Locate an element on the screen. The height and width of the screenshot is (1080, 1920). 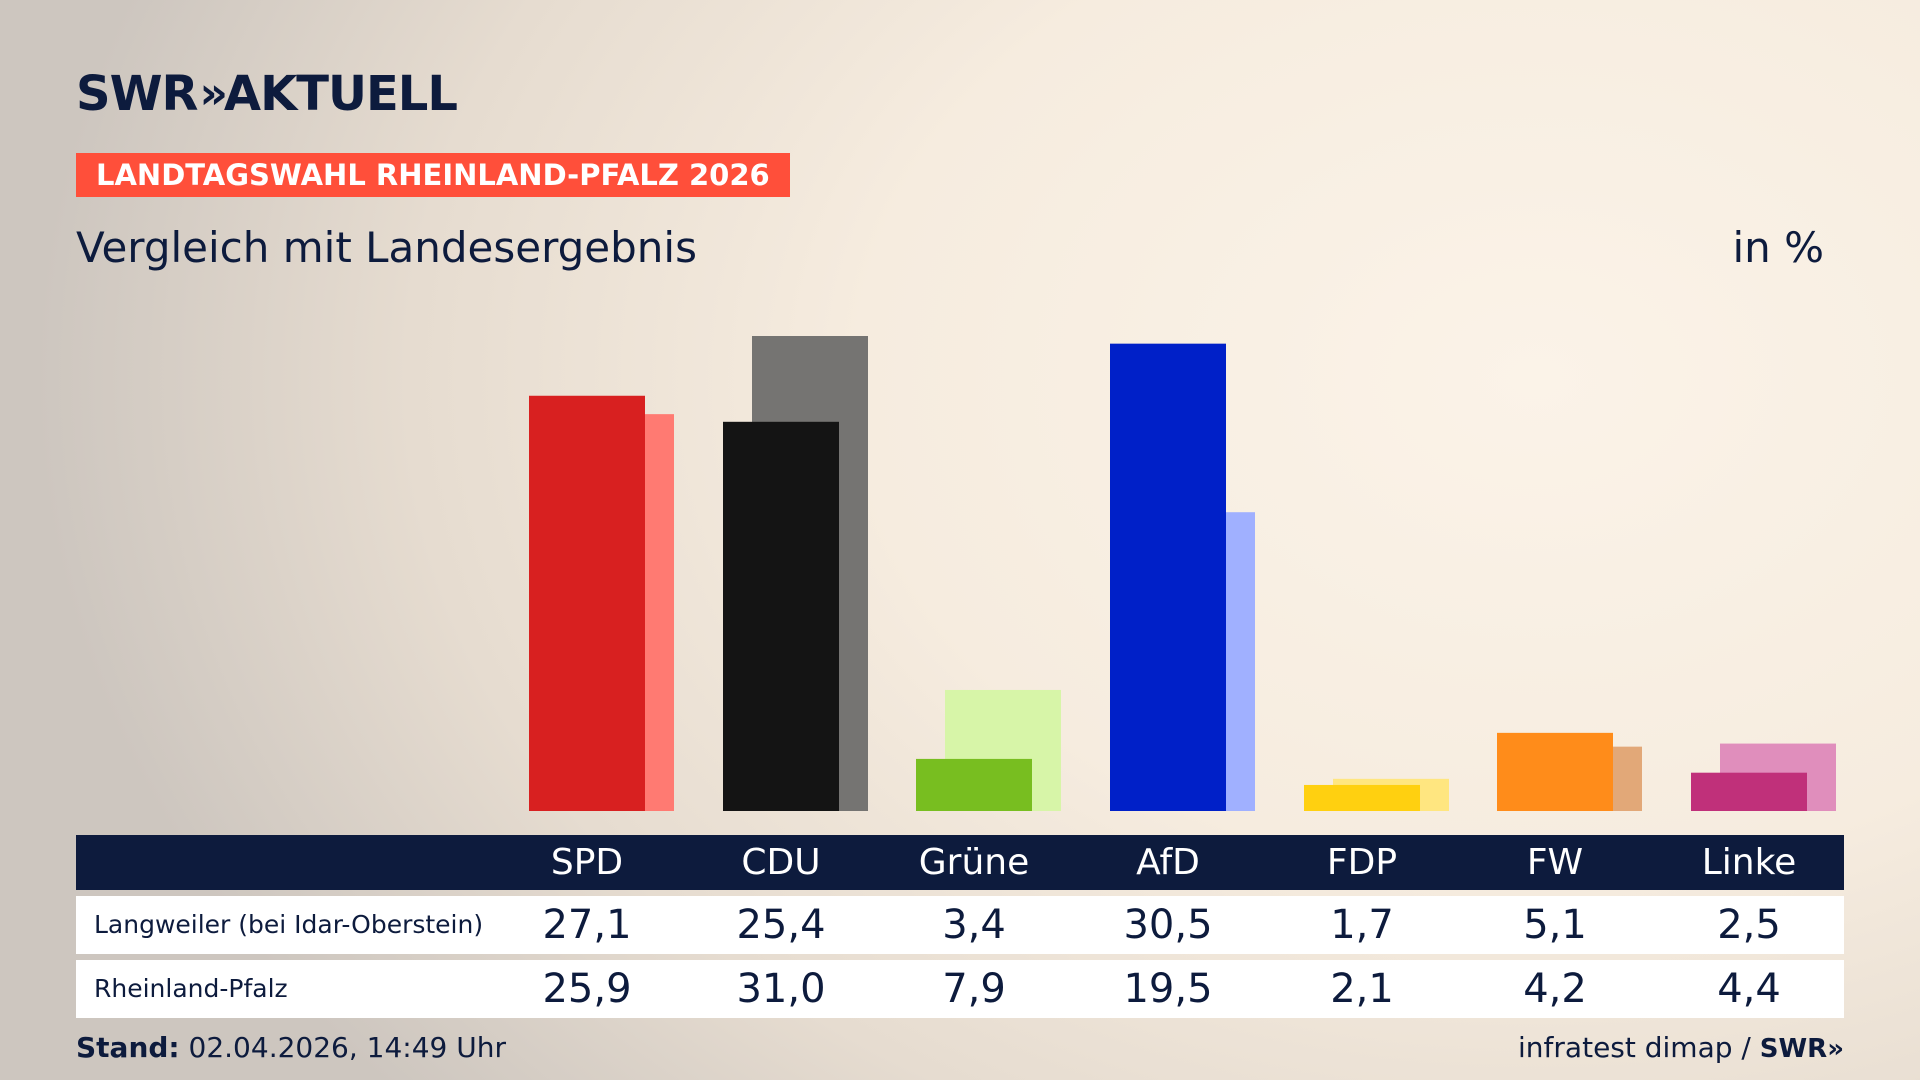
value-state-afd: 19,5 is located at coordinates (1168, 989).